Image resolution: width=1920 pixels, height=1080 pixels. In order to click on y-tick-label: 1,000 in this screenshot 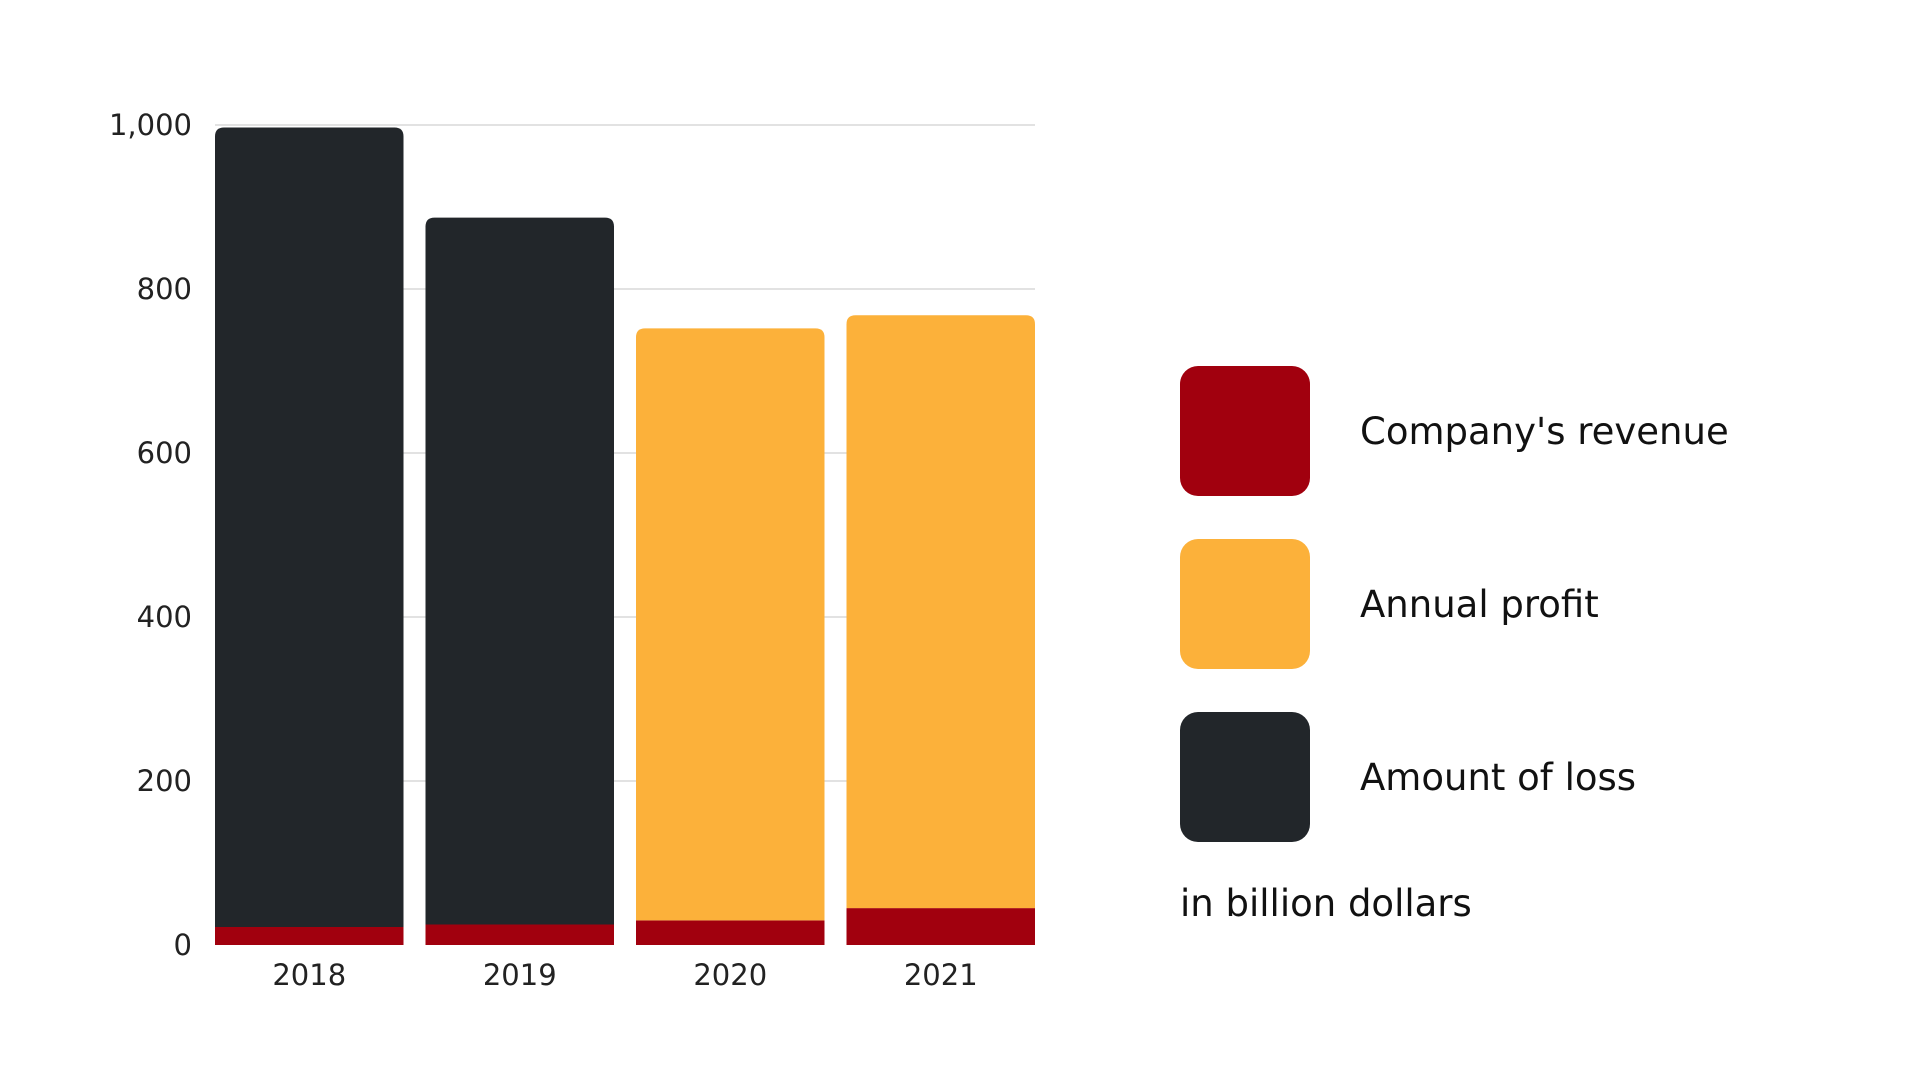, I will do `click(150, 125)`.